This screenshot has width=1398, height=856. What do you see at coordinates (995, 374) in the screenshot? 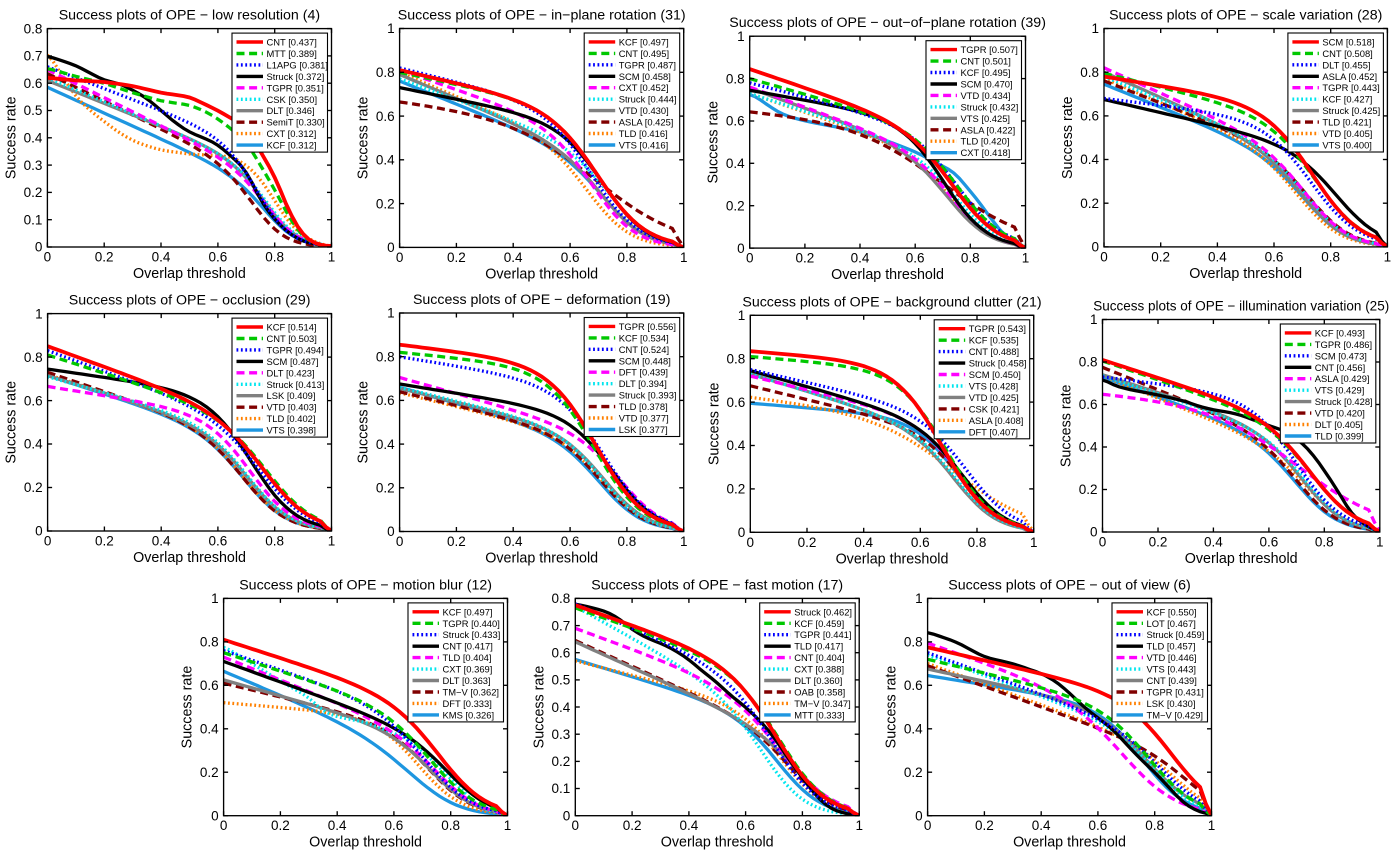
I see `svg-text: SCM [0.450]` at bounding box center [995, 374].